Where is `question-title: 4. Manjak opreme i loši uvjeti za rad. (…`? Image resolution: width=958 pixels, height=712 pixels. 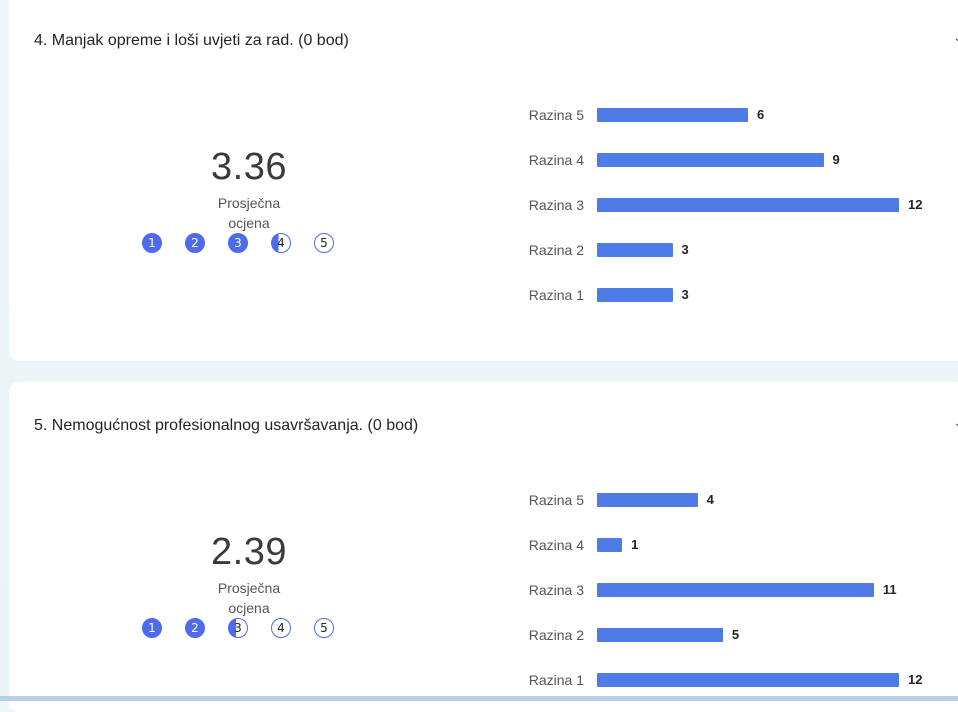 question-title: 4. Manjak opreme i loši uvjeti za rad. (… is located at coordinates (191, 40).